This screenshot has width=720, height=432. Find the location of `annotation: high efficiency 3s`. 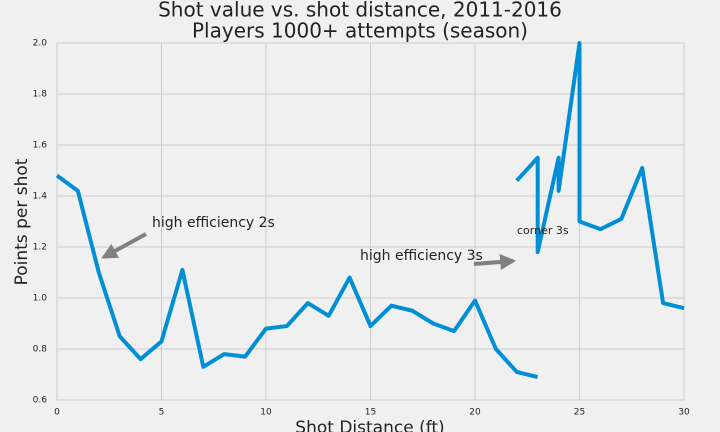

annotation: high efficiency 3s is located at coordinates (421, 256).